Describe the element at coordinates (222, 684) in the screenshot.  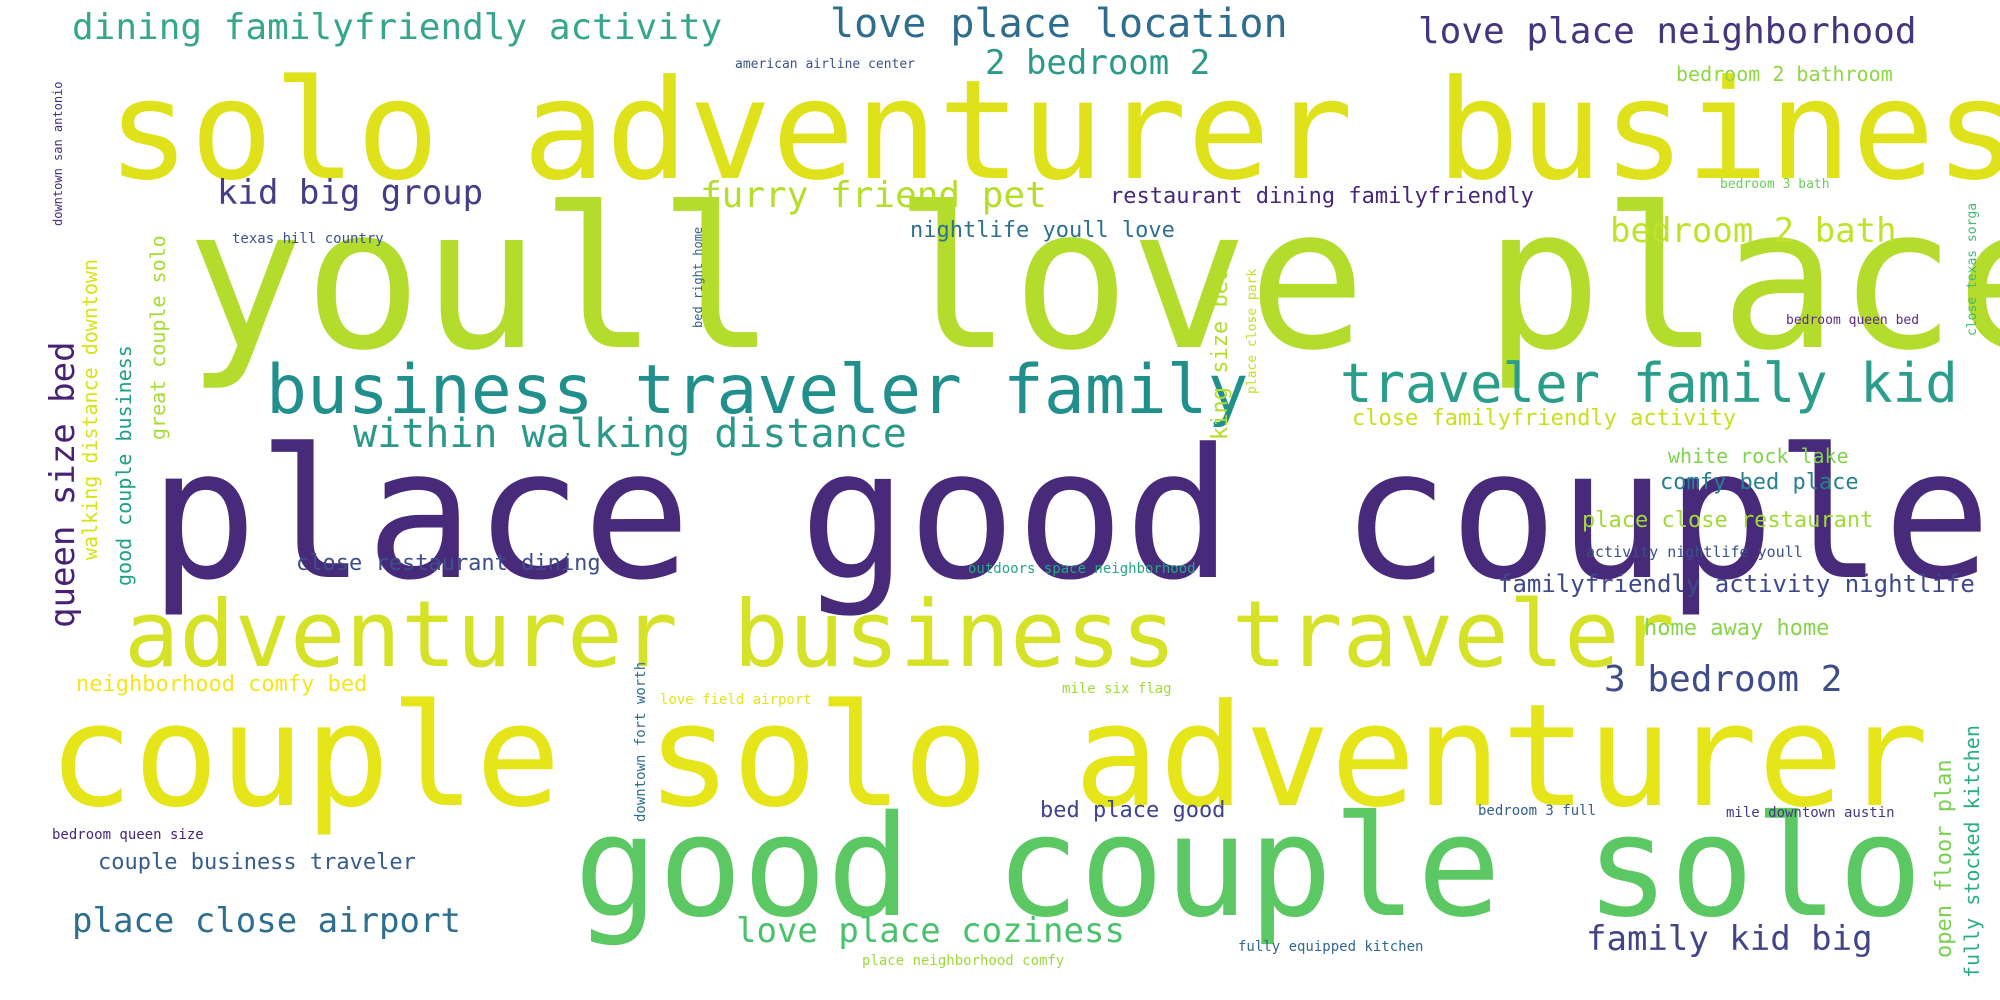
I see `word-neighborhood-comfy-bed: neighborhood comfy bed` at that location.